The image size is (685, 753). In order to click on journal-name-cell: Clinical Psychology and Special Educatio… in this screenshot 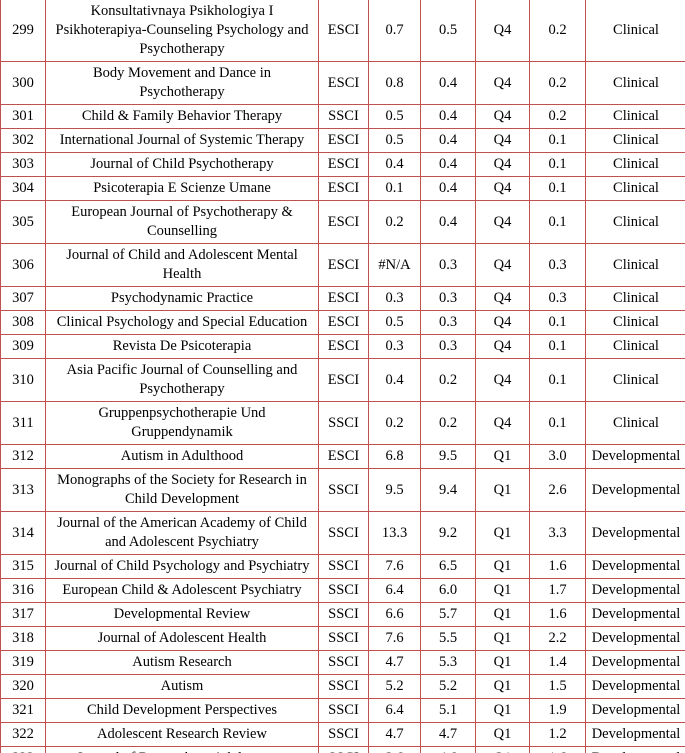, I will do `click(182, 322)`.